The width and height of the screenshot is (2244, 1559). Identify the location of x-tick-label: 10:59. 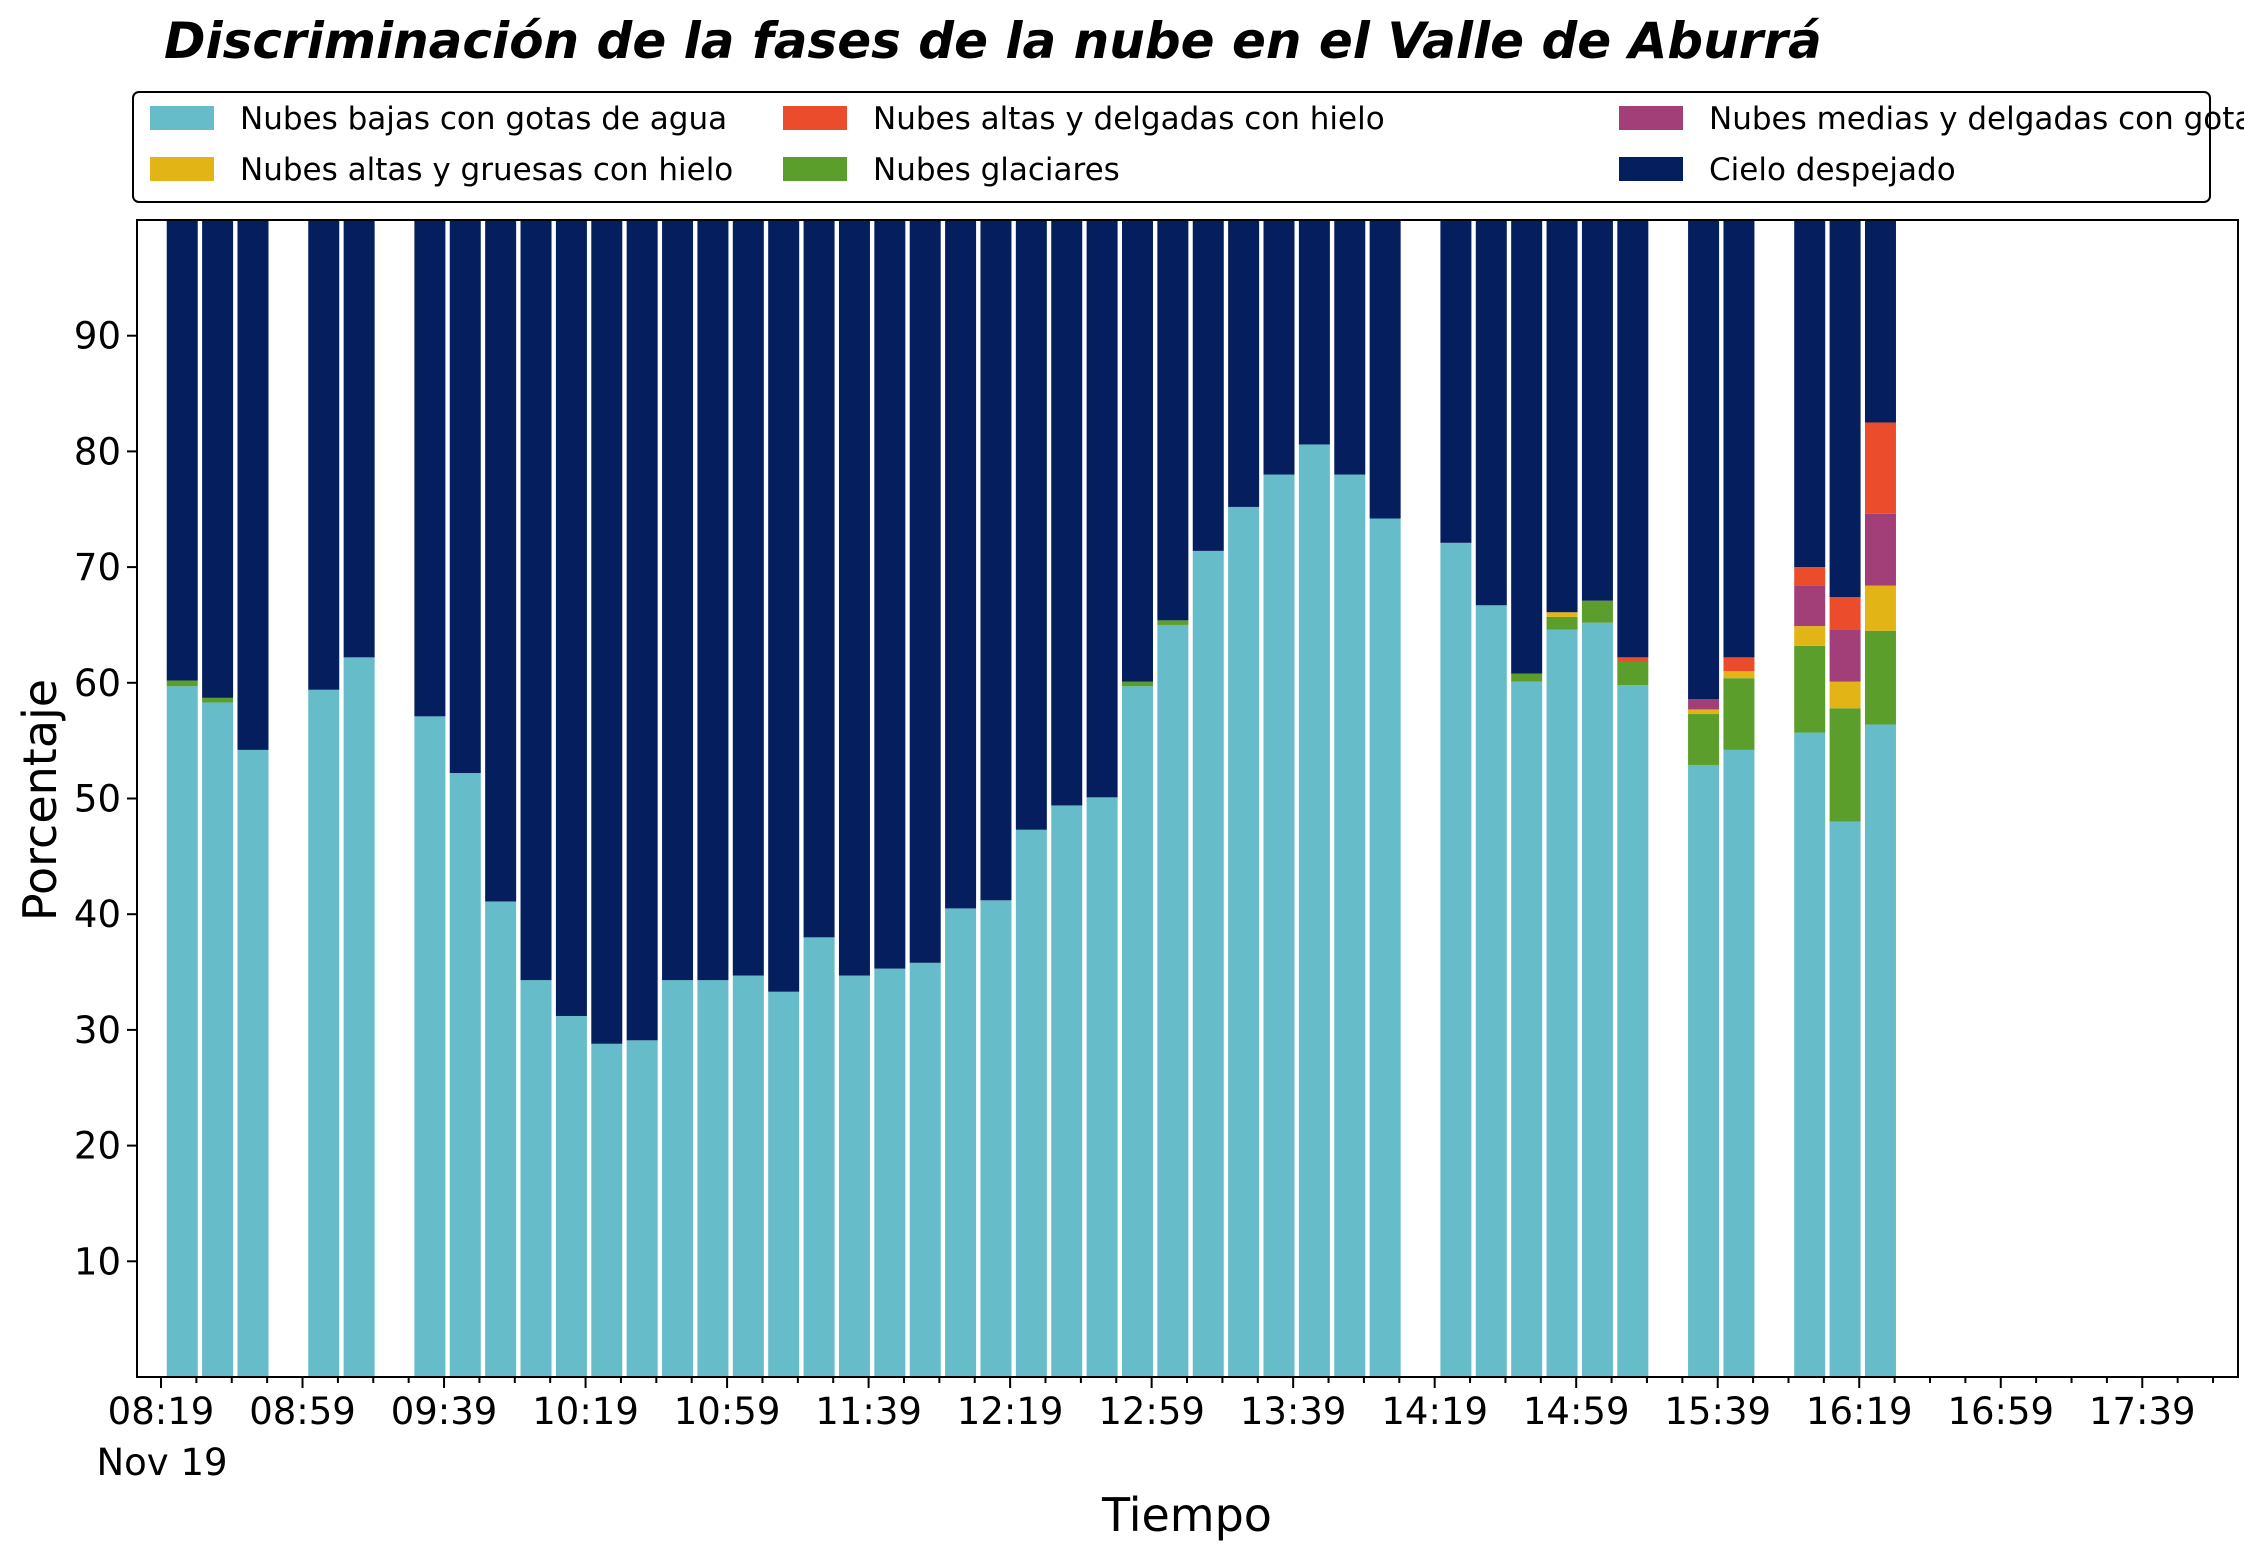
(727, 1411).